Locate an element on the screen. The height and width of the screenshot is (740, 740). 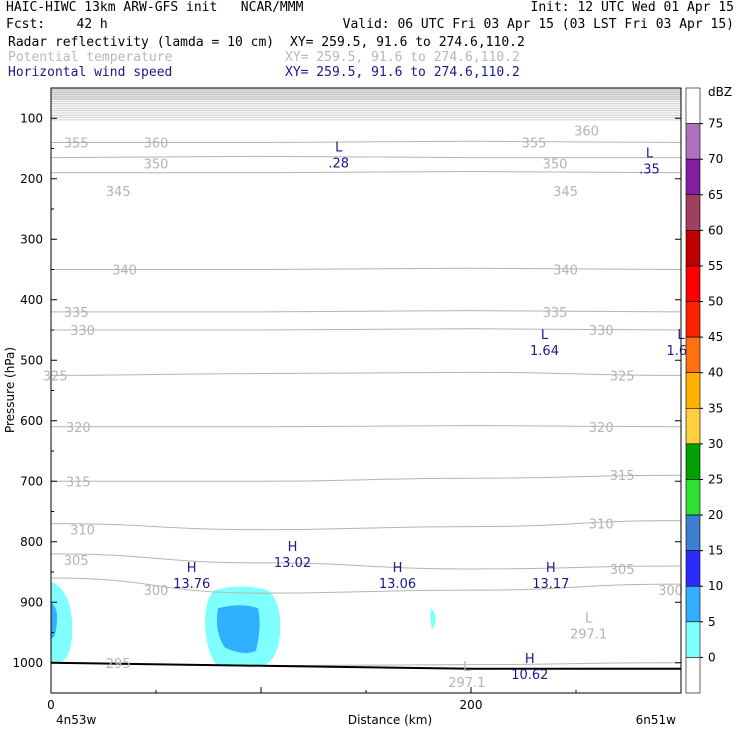
y-tick-label: 200 is located at coordinates (31, 179).